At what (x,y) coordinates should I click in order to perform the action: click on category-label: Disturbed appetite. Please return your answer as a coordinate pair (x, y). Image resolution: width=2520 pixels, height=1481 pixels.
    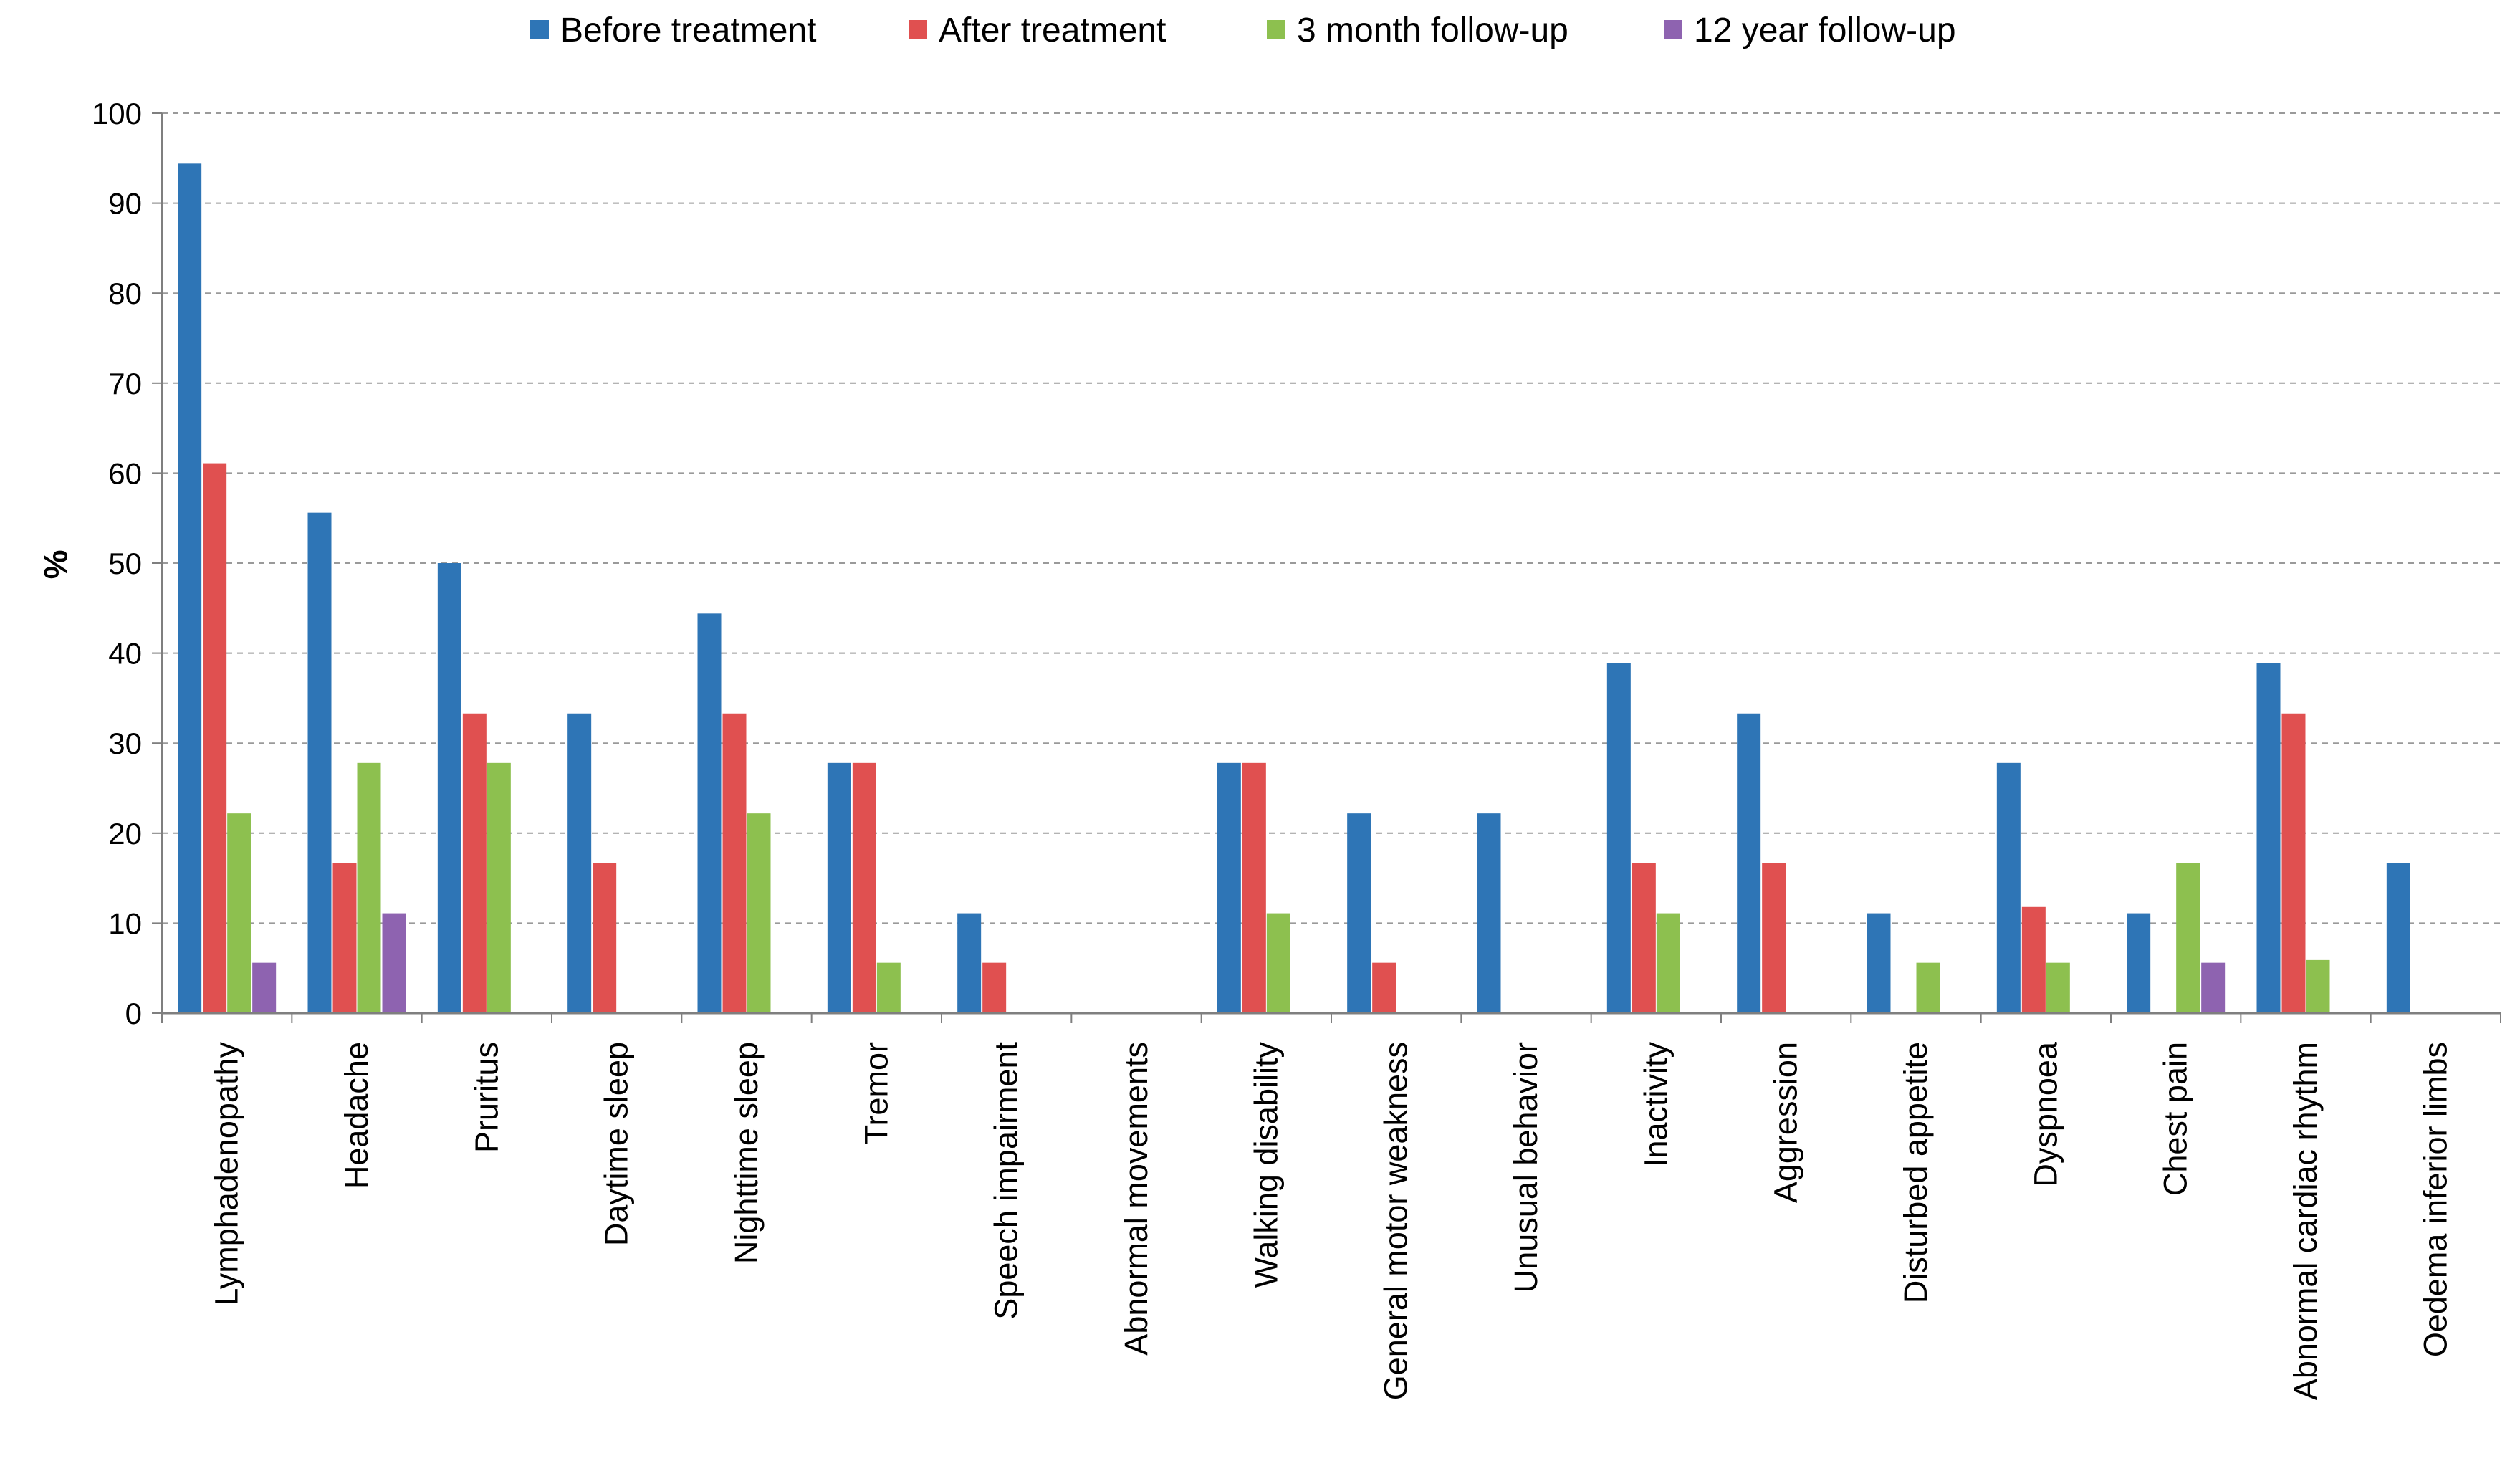
    Looking at the image, I should click on (1916, 1172).